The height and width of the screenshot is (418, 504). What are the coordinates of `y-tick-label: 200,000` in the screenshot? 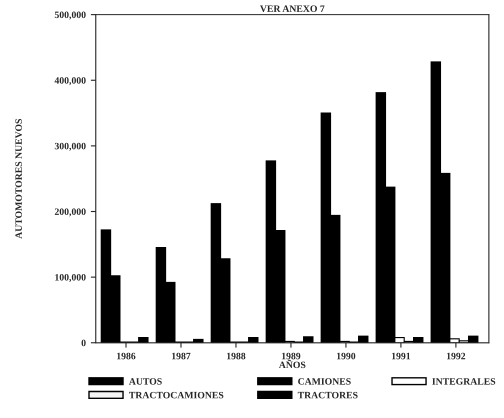 It's located at (70, 212).